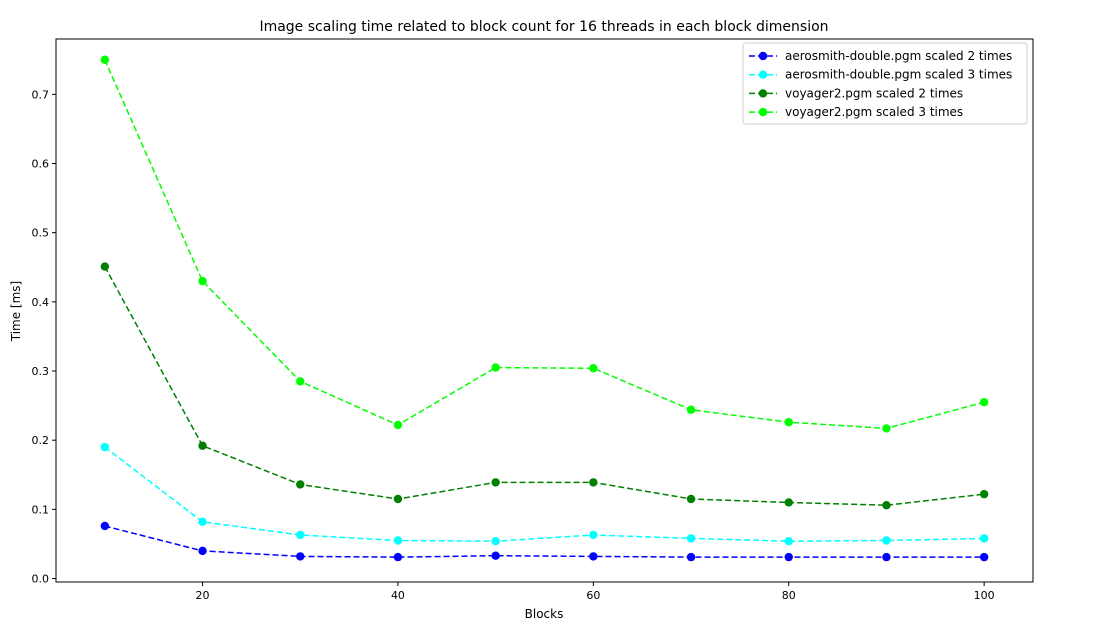 Image resolution: width=1098 pixels, height=634 pixels. I want to click on y-tick-label: 0.2, so click(41, 440).